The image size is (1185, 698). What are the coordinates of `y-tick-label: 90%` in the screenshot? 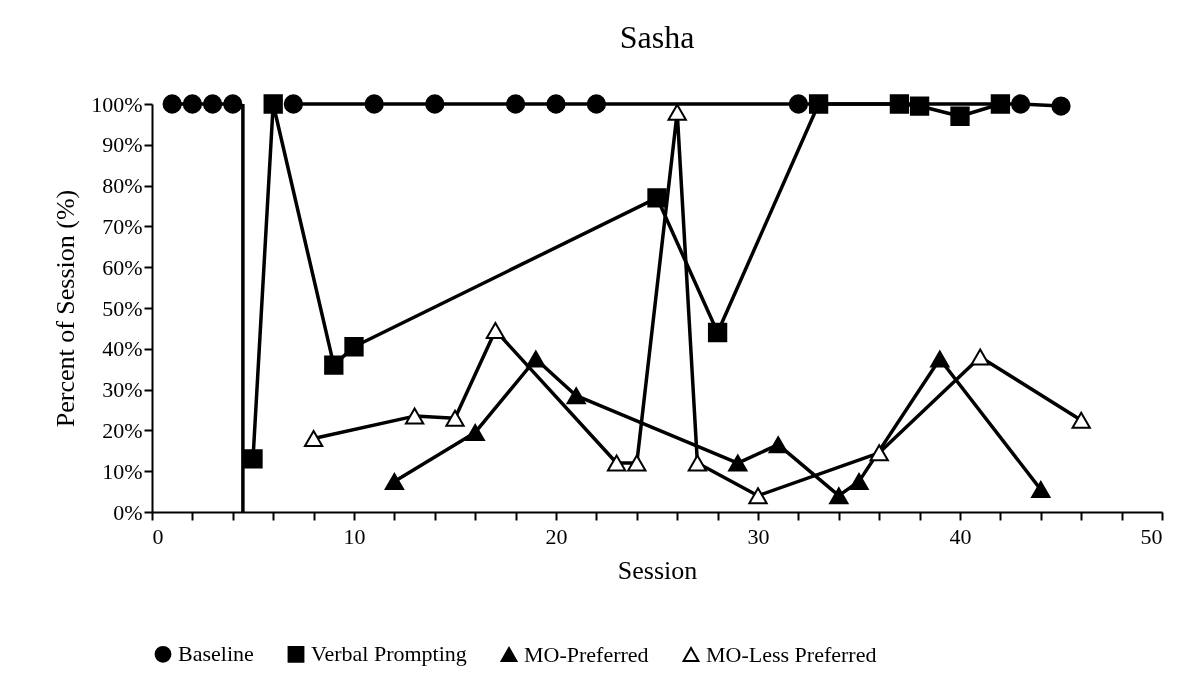 It's located at (122, 145).